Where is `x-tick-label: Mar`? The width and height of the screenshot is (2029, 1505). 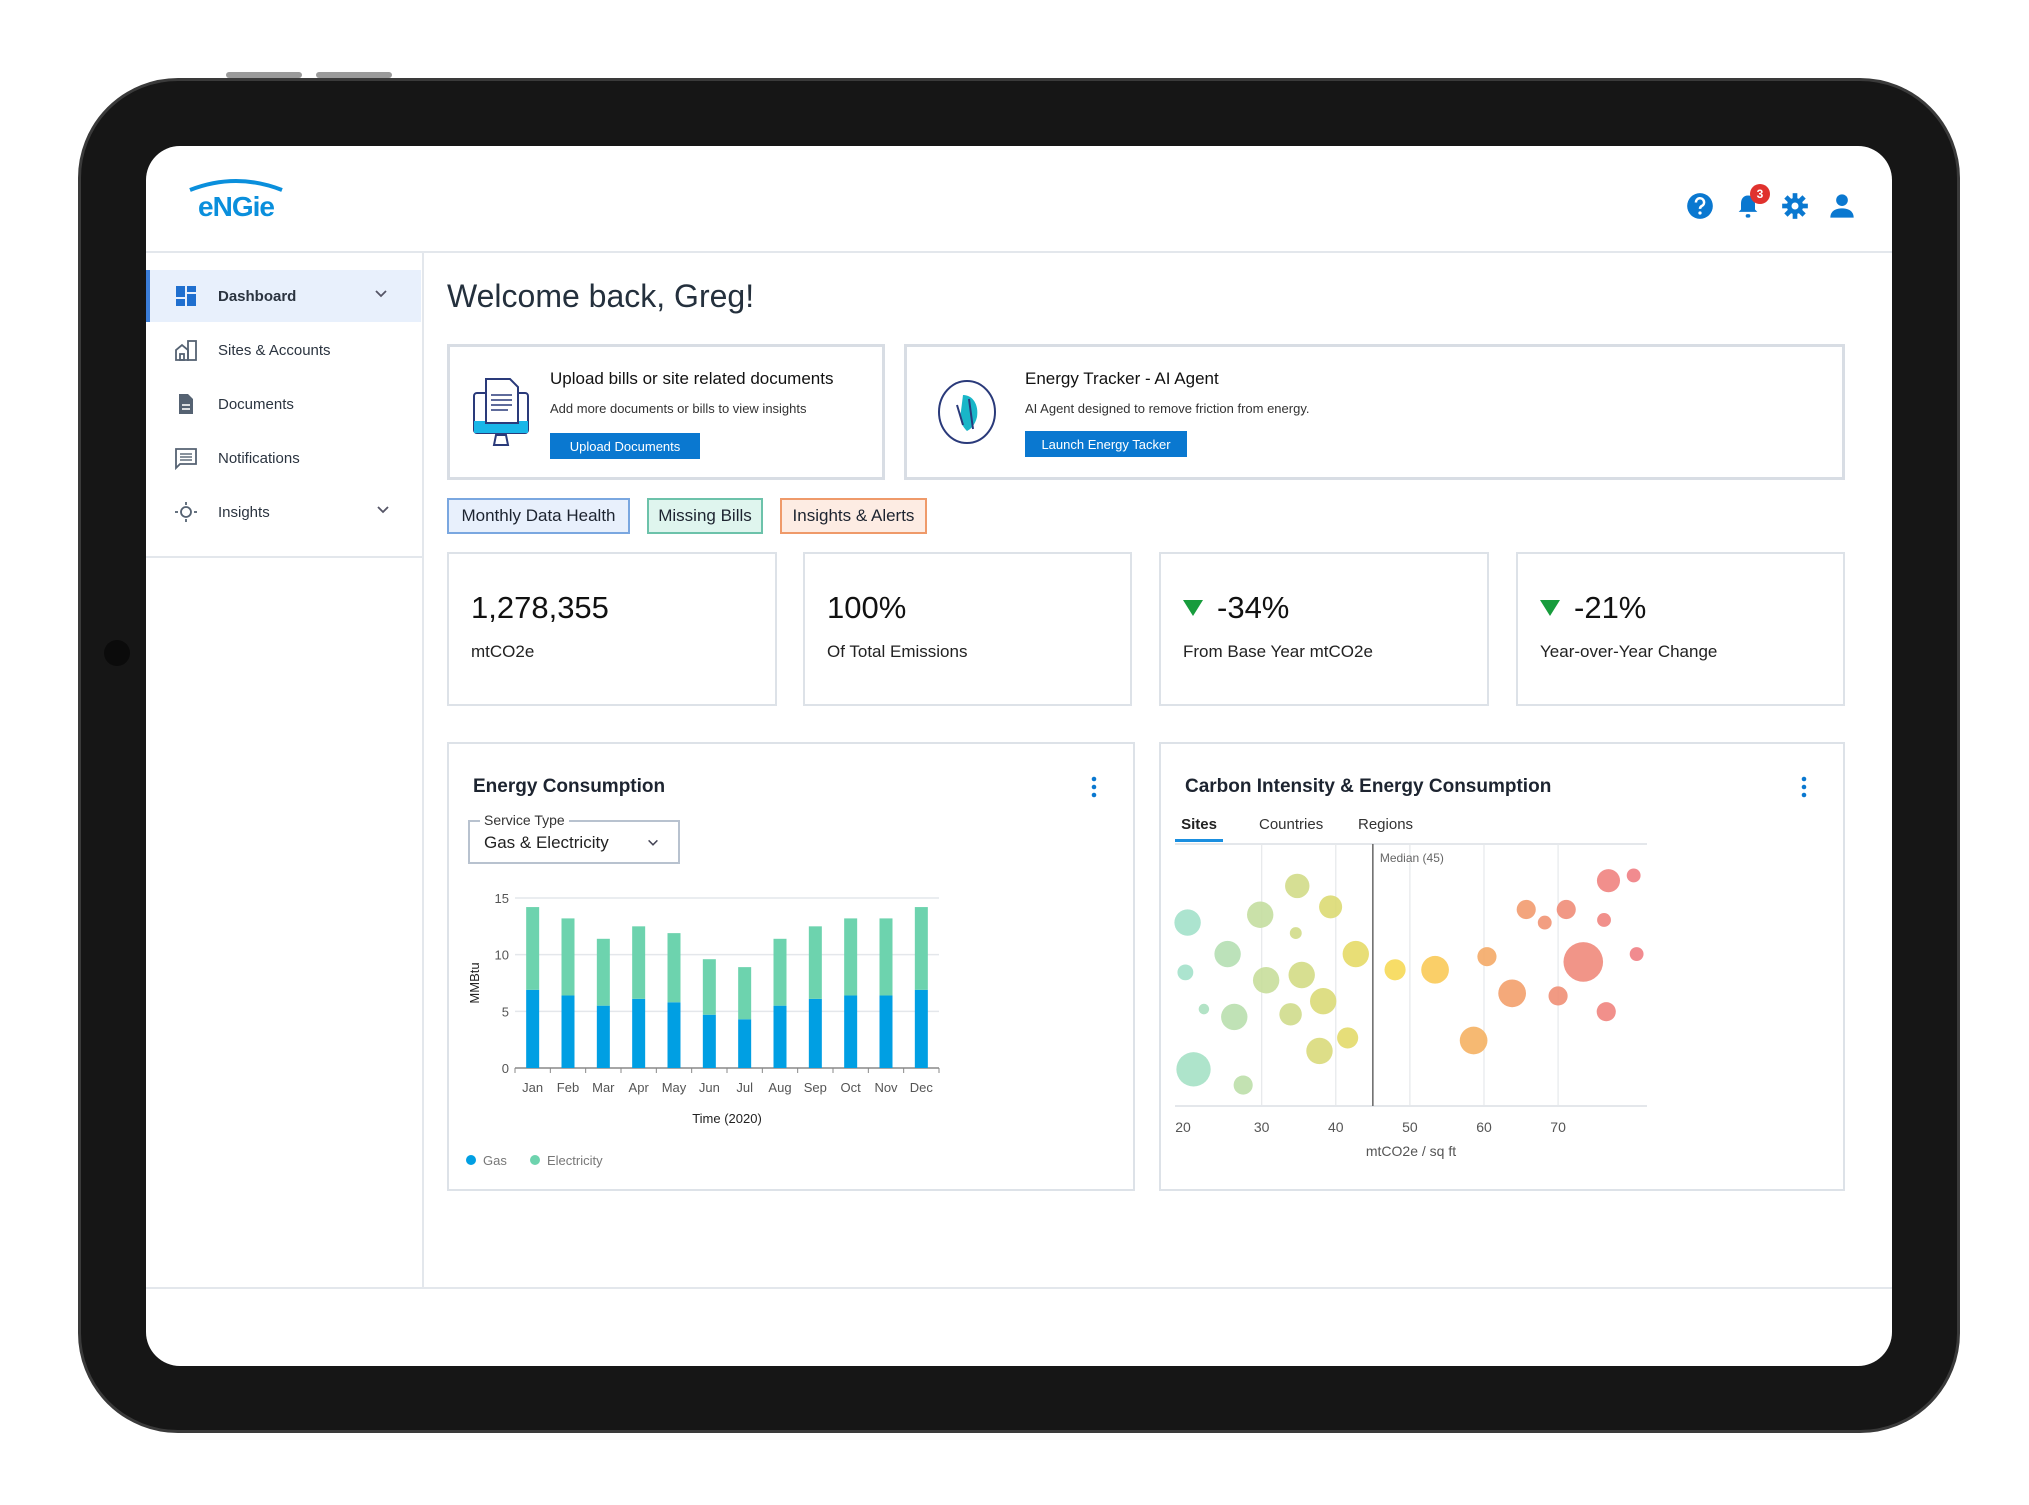
x-tick-label: Mar is located at coordinates (603, 1087).